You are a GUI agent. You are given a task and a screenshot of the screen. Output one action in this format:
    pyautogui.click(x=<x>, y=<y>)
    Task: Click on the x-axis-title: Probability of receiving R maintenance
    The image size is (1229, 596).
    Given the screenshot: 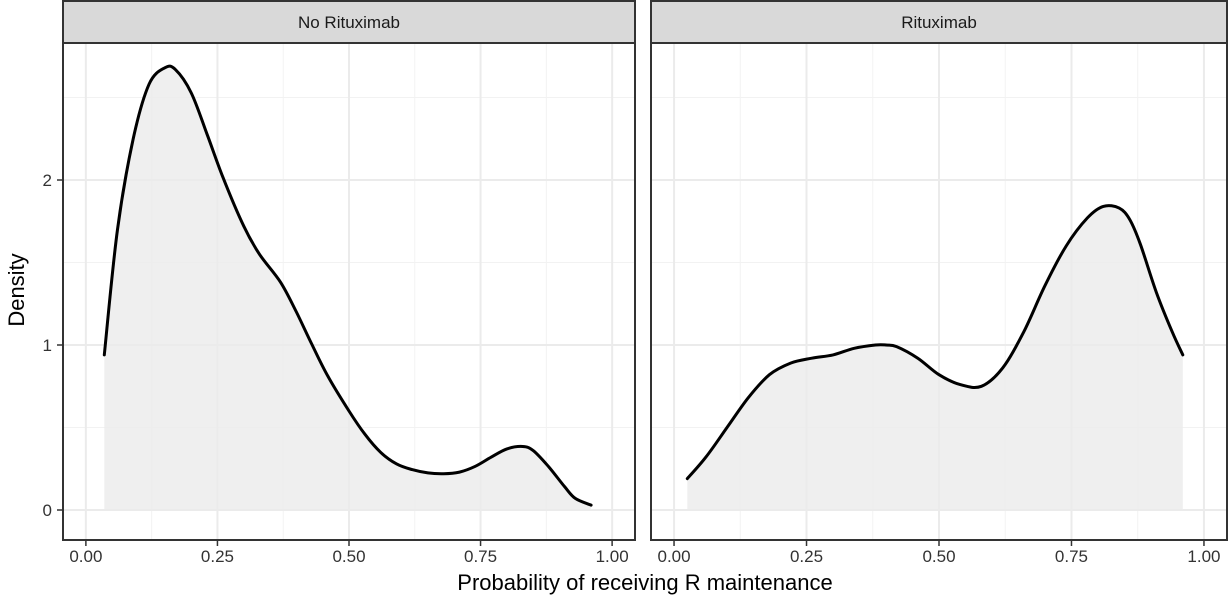 What is the action you would take?
    pyautogui.click(x=644, y=582)
    